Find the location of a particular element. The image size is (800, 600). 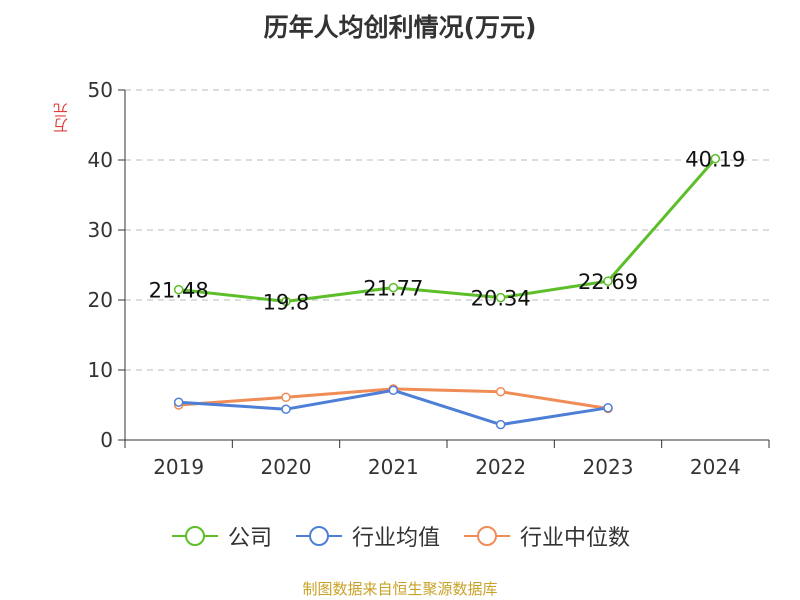

y-tick-label: 10 is located at coordinates (100, 370).